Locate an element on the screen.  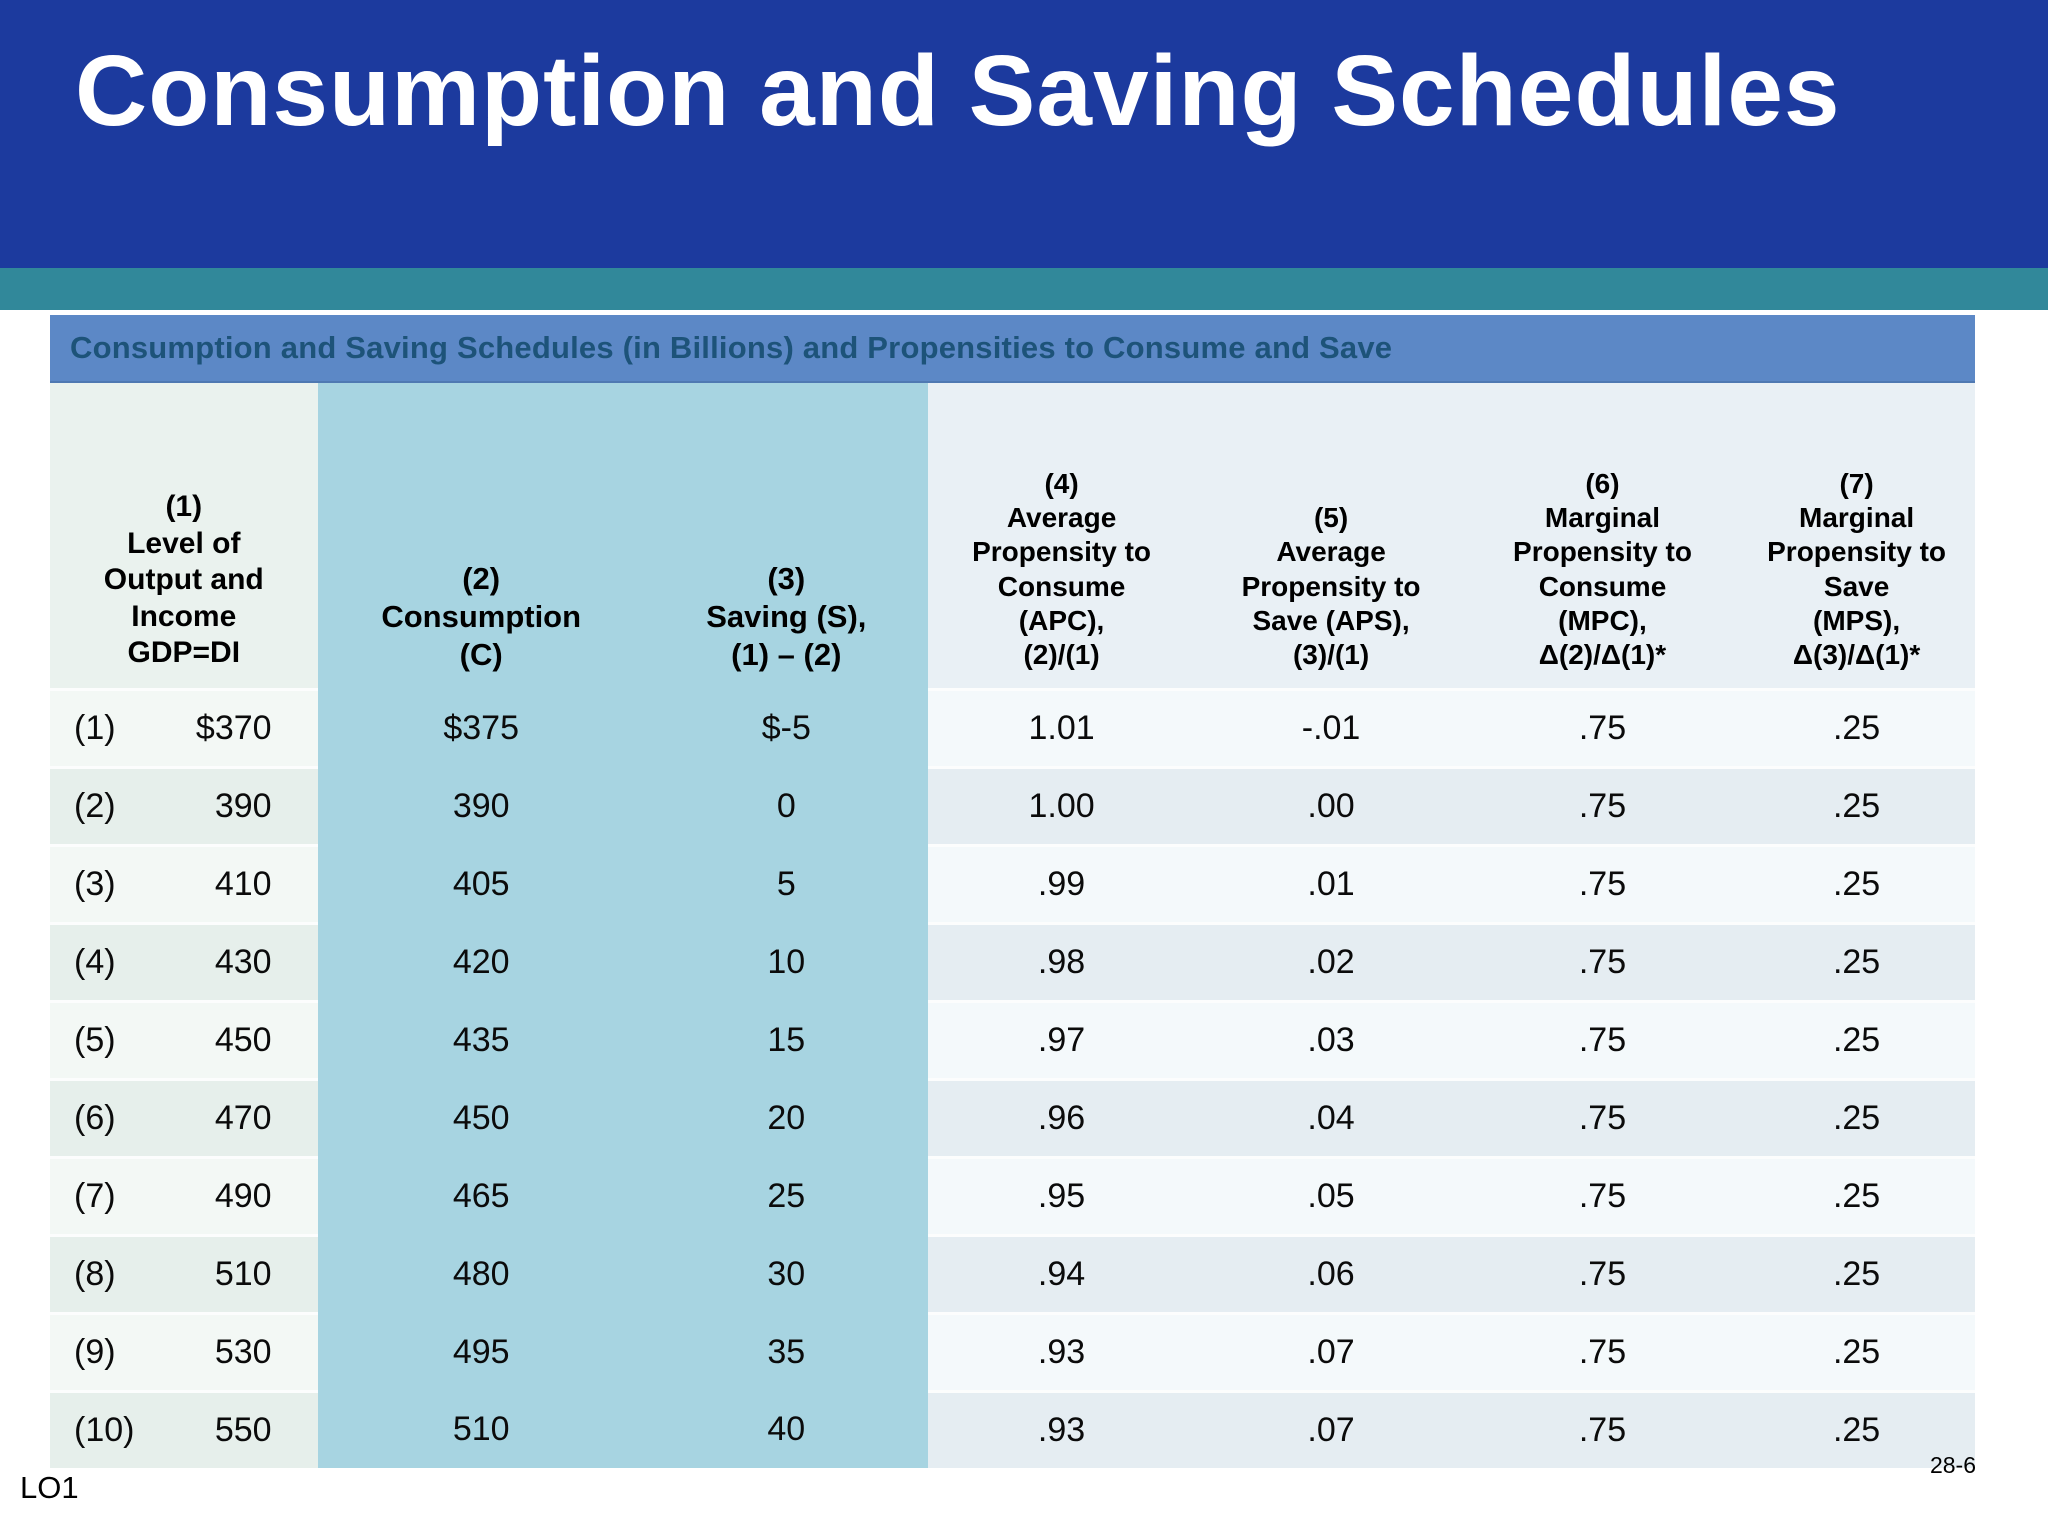
table-row: (3) 410 405 5.99.01.75.25 is located at coordinates (1012, 884).